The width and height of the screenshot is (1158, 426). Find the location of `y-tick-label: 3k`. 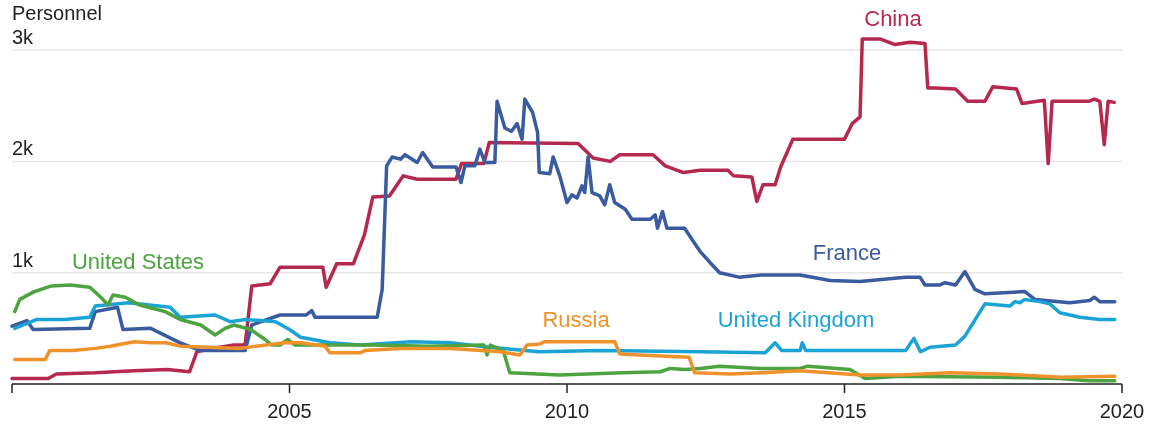

y-tick-label: 3k is located at coordinates (23, 37).